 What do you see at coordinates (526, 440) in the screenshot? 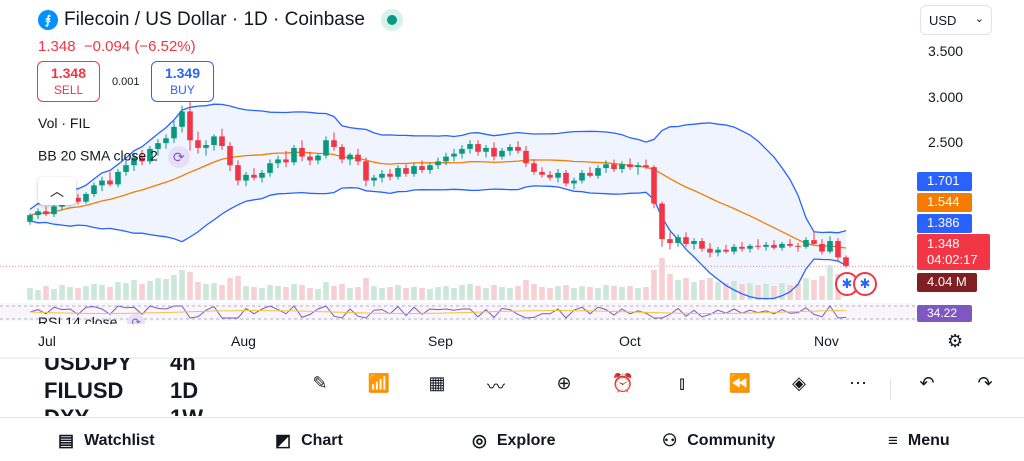
I see `nav-explore-label: Explore` at bounding box center [526, 440].